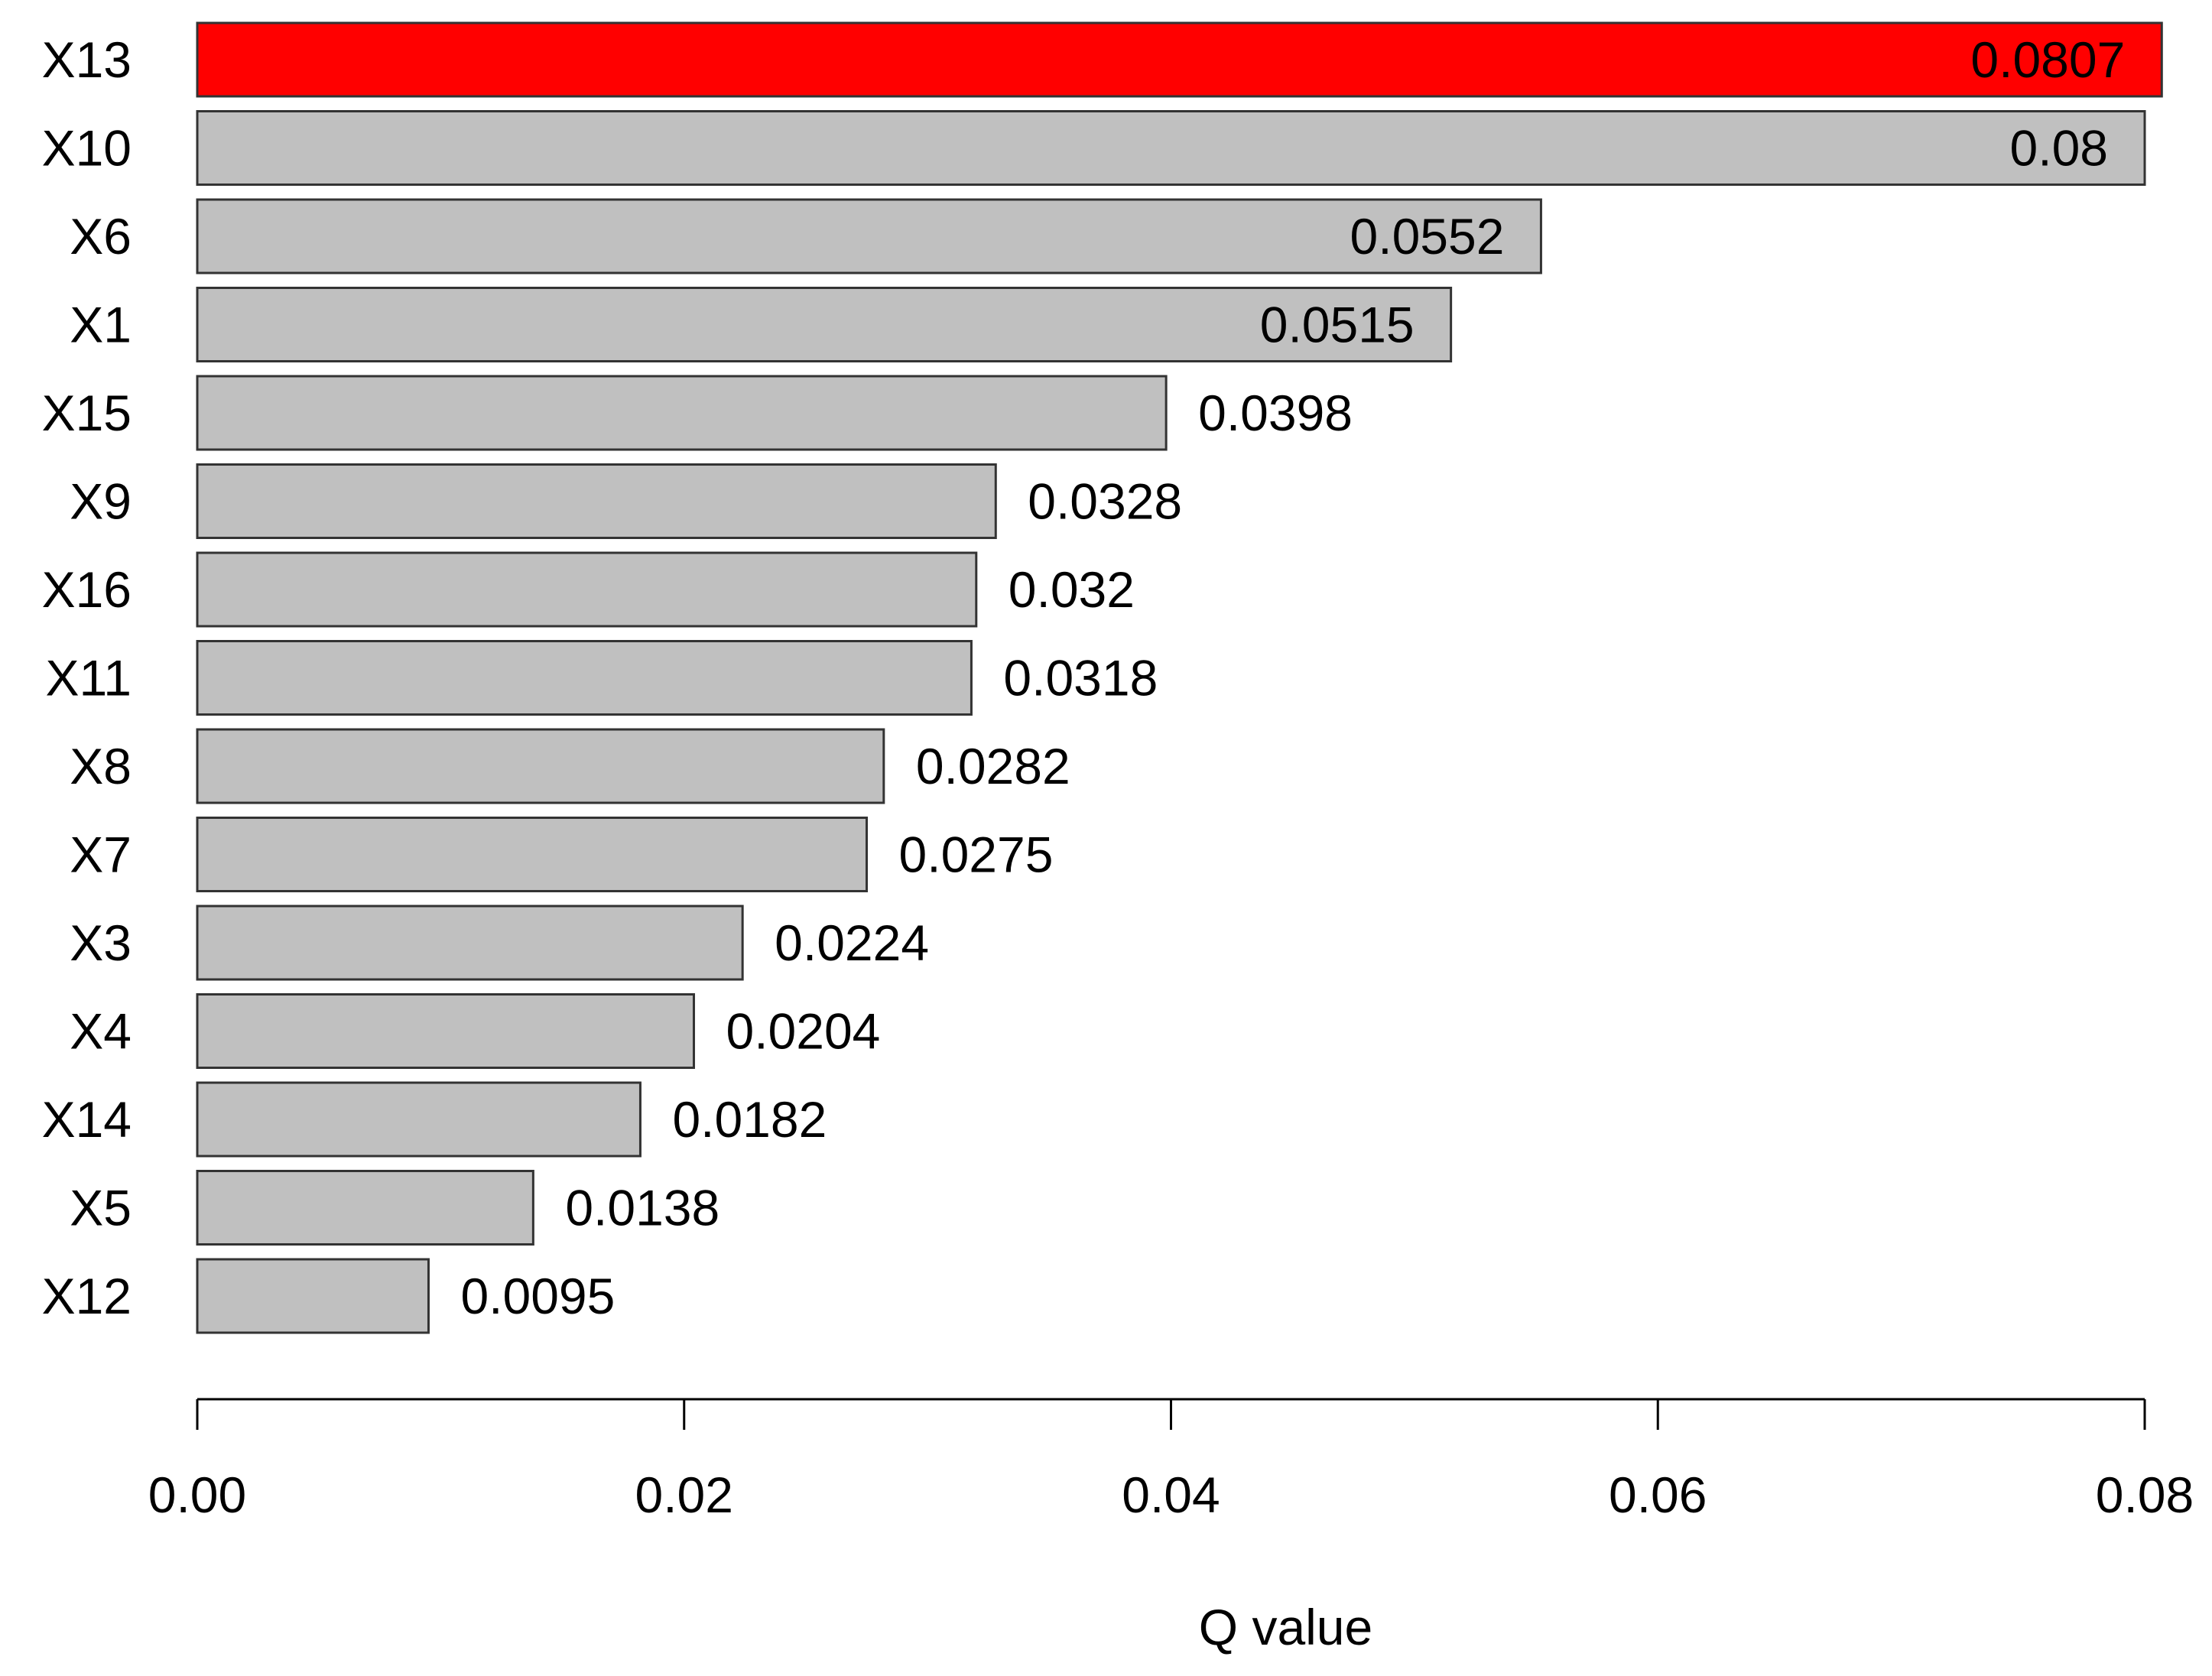 This screenshot has width=2212, height=1676. I want to click on x-tick-label-1: 0.02, so click(684, 1495).